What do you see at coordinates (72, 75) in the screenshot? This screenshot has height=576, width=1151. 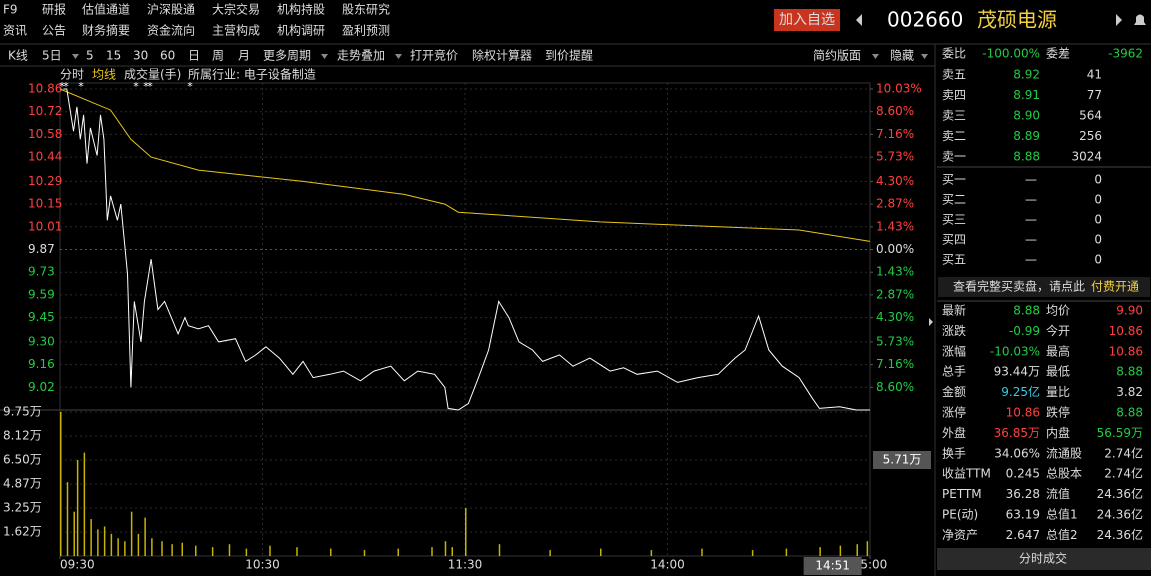 I see `chart-tab: 分时` at bounding box center [72, 75].